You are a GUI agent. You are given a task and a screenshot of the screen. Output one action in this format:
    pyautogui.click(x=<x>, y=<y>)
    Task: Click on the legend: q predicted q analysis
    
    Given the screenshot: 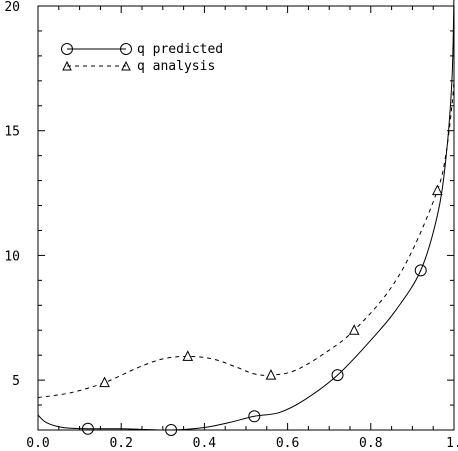 What is the action you would take?
    pyautogui.click(x=142, y=58)
    